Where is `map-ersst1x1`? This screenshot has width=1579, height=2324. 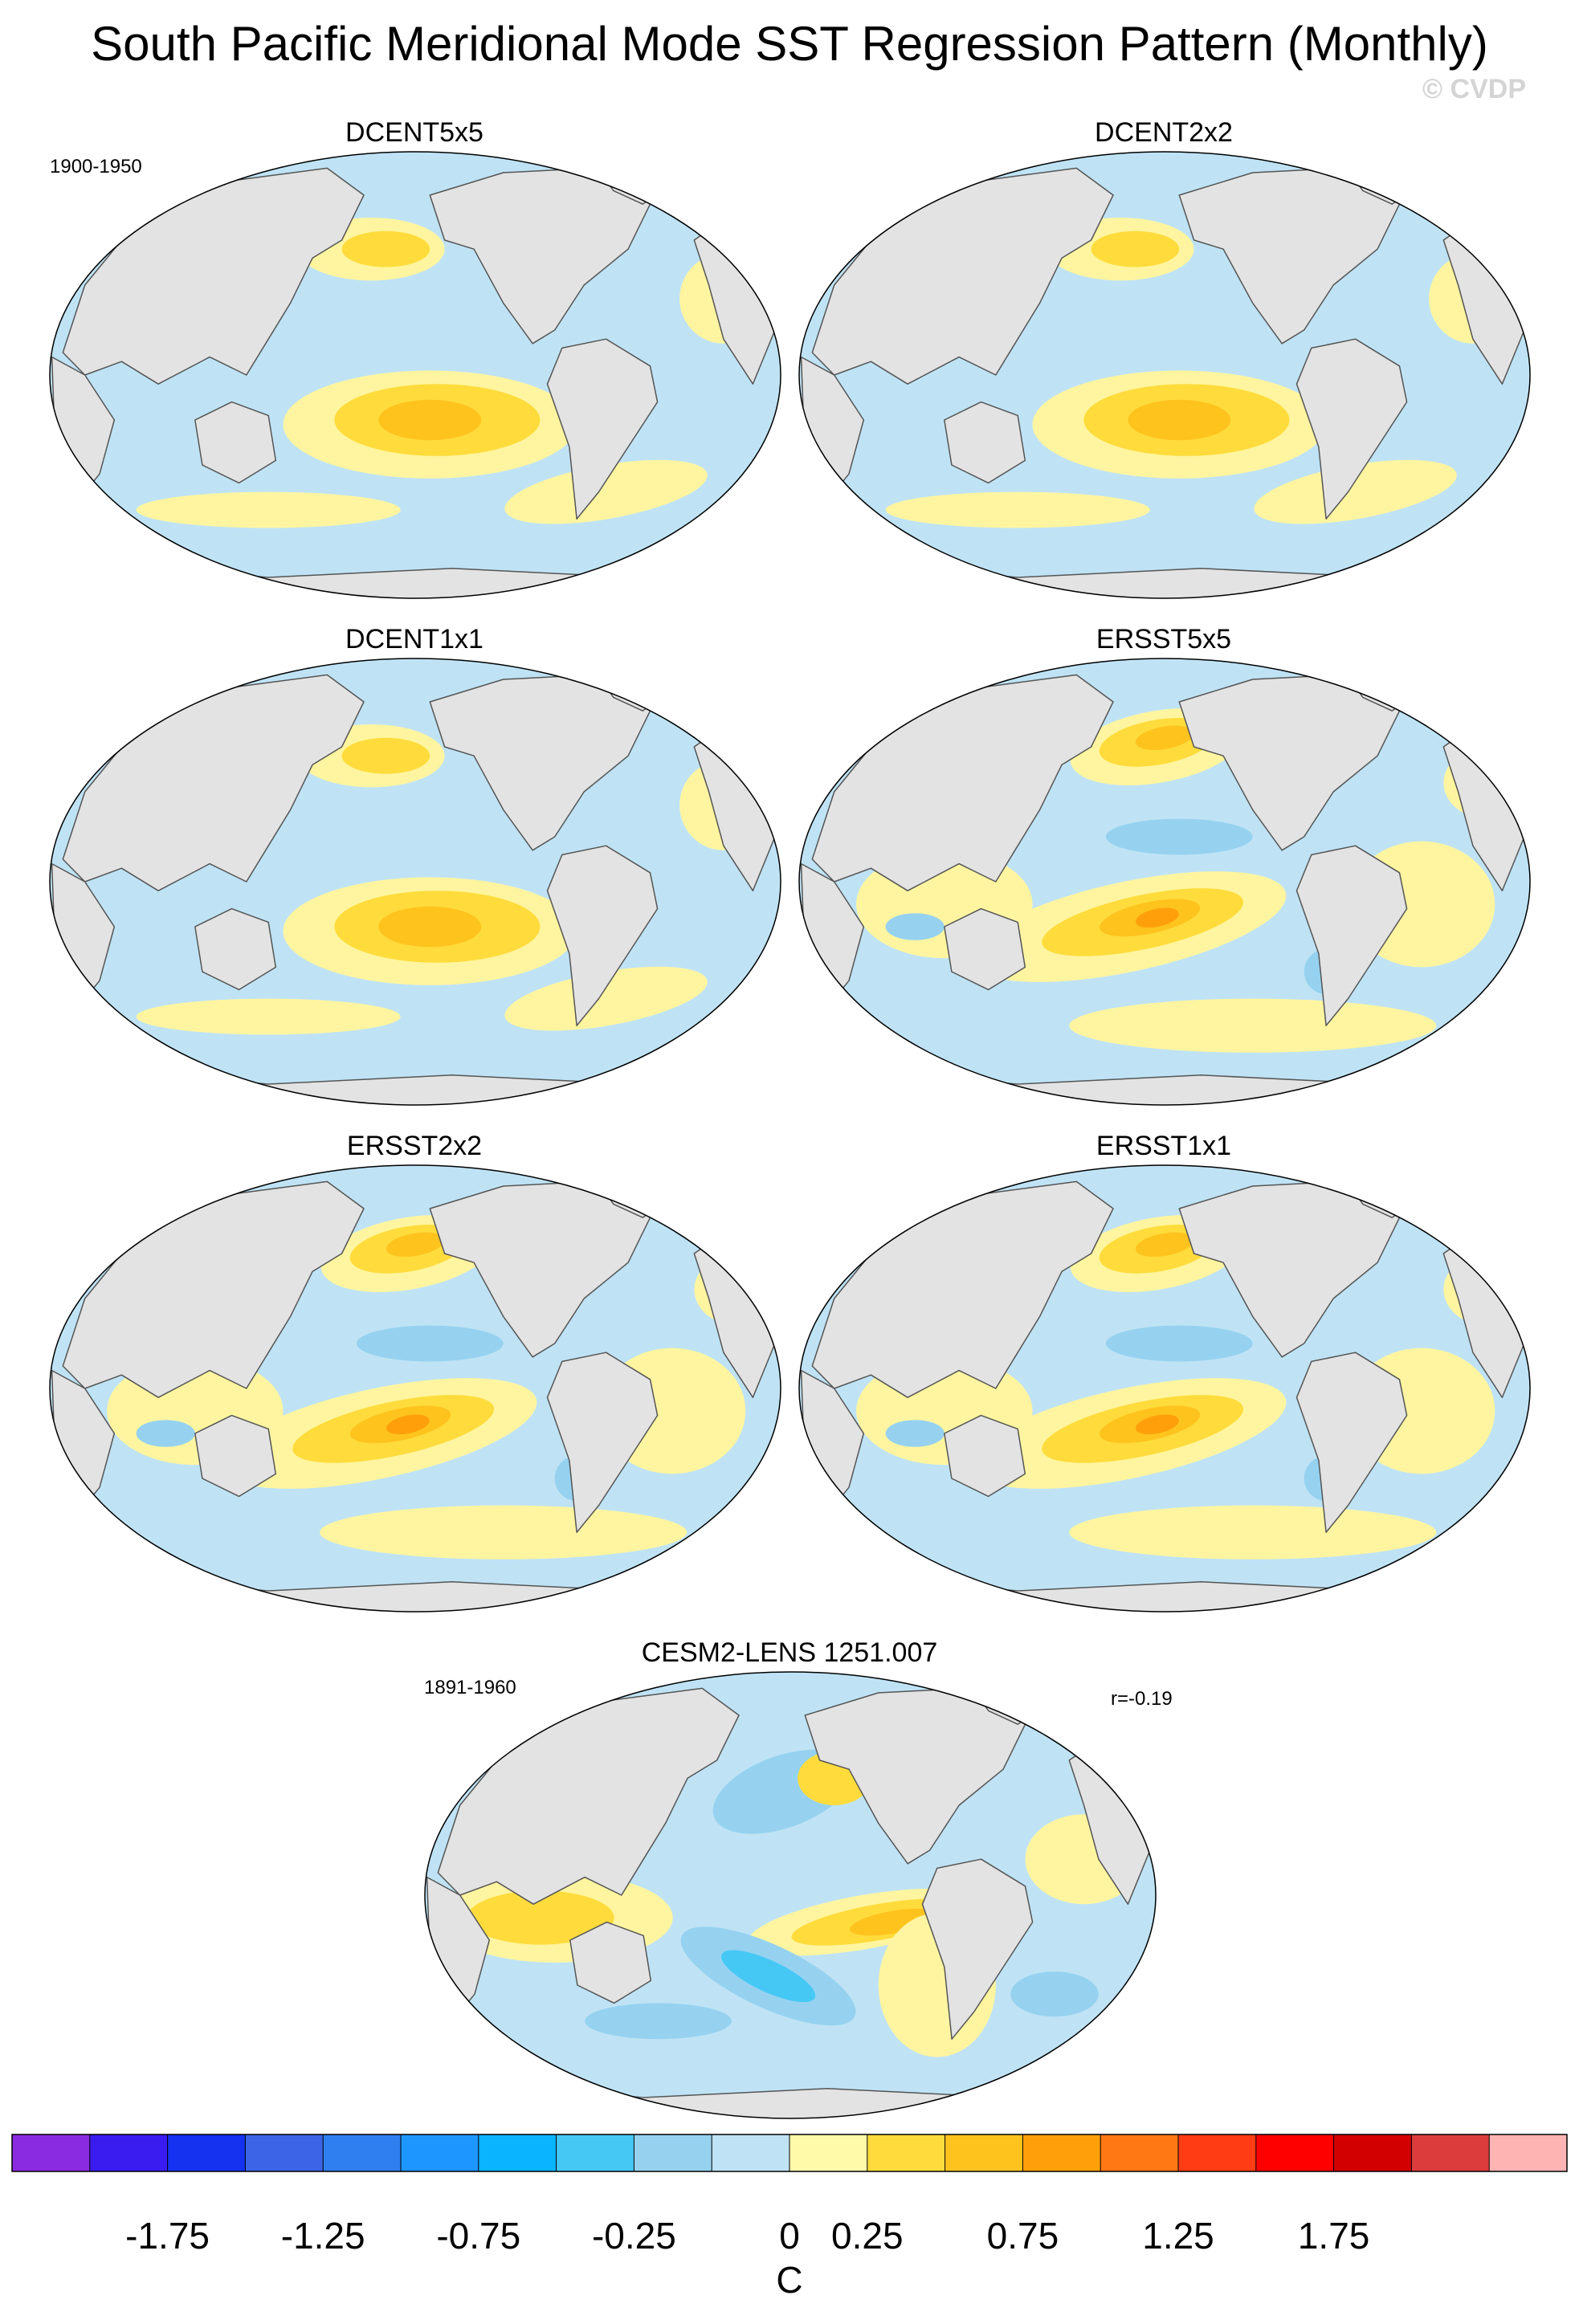 map-ersst1x1 is located at coordinates (1164, 1389).